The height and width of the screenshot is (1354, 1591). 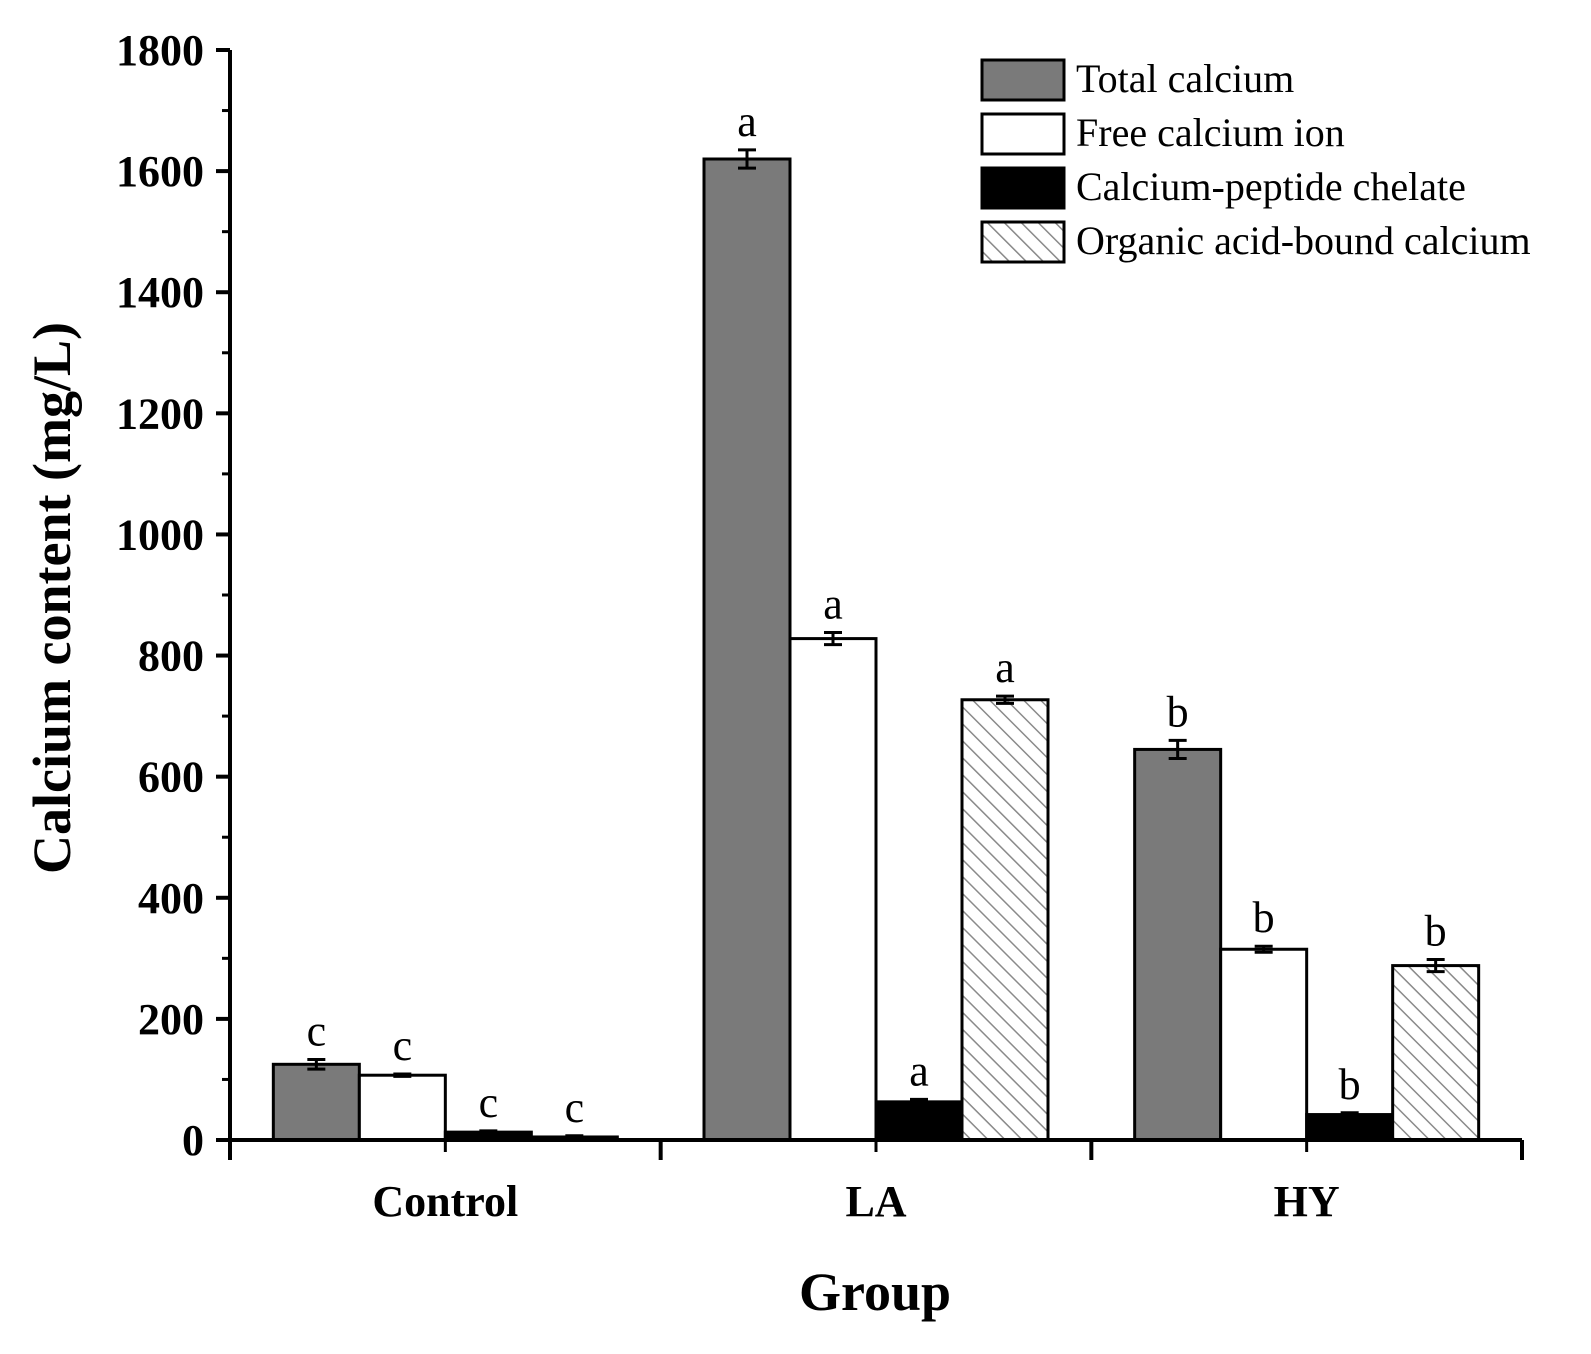 I want to click on legend-label: Organic acid-bound calcium, so click(x=1303, y=240).